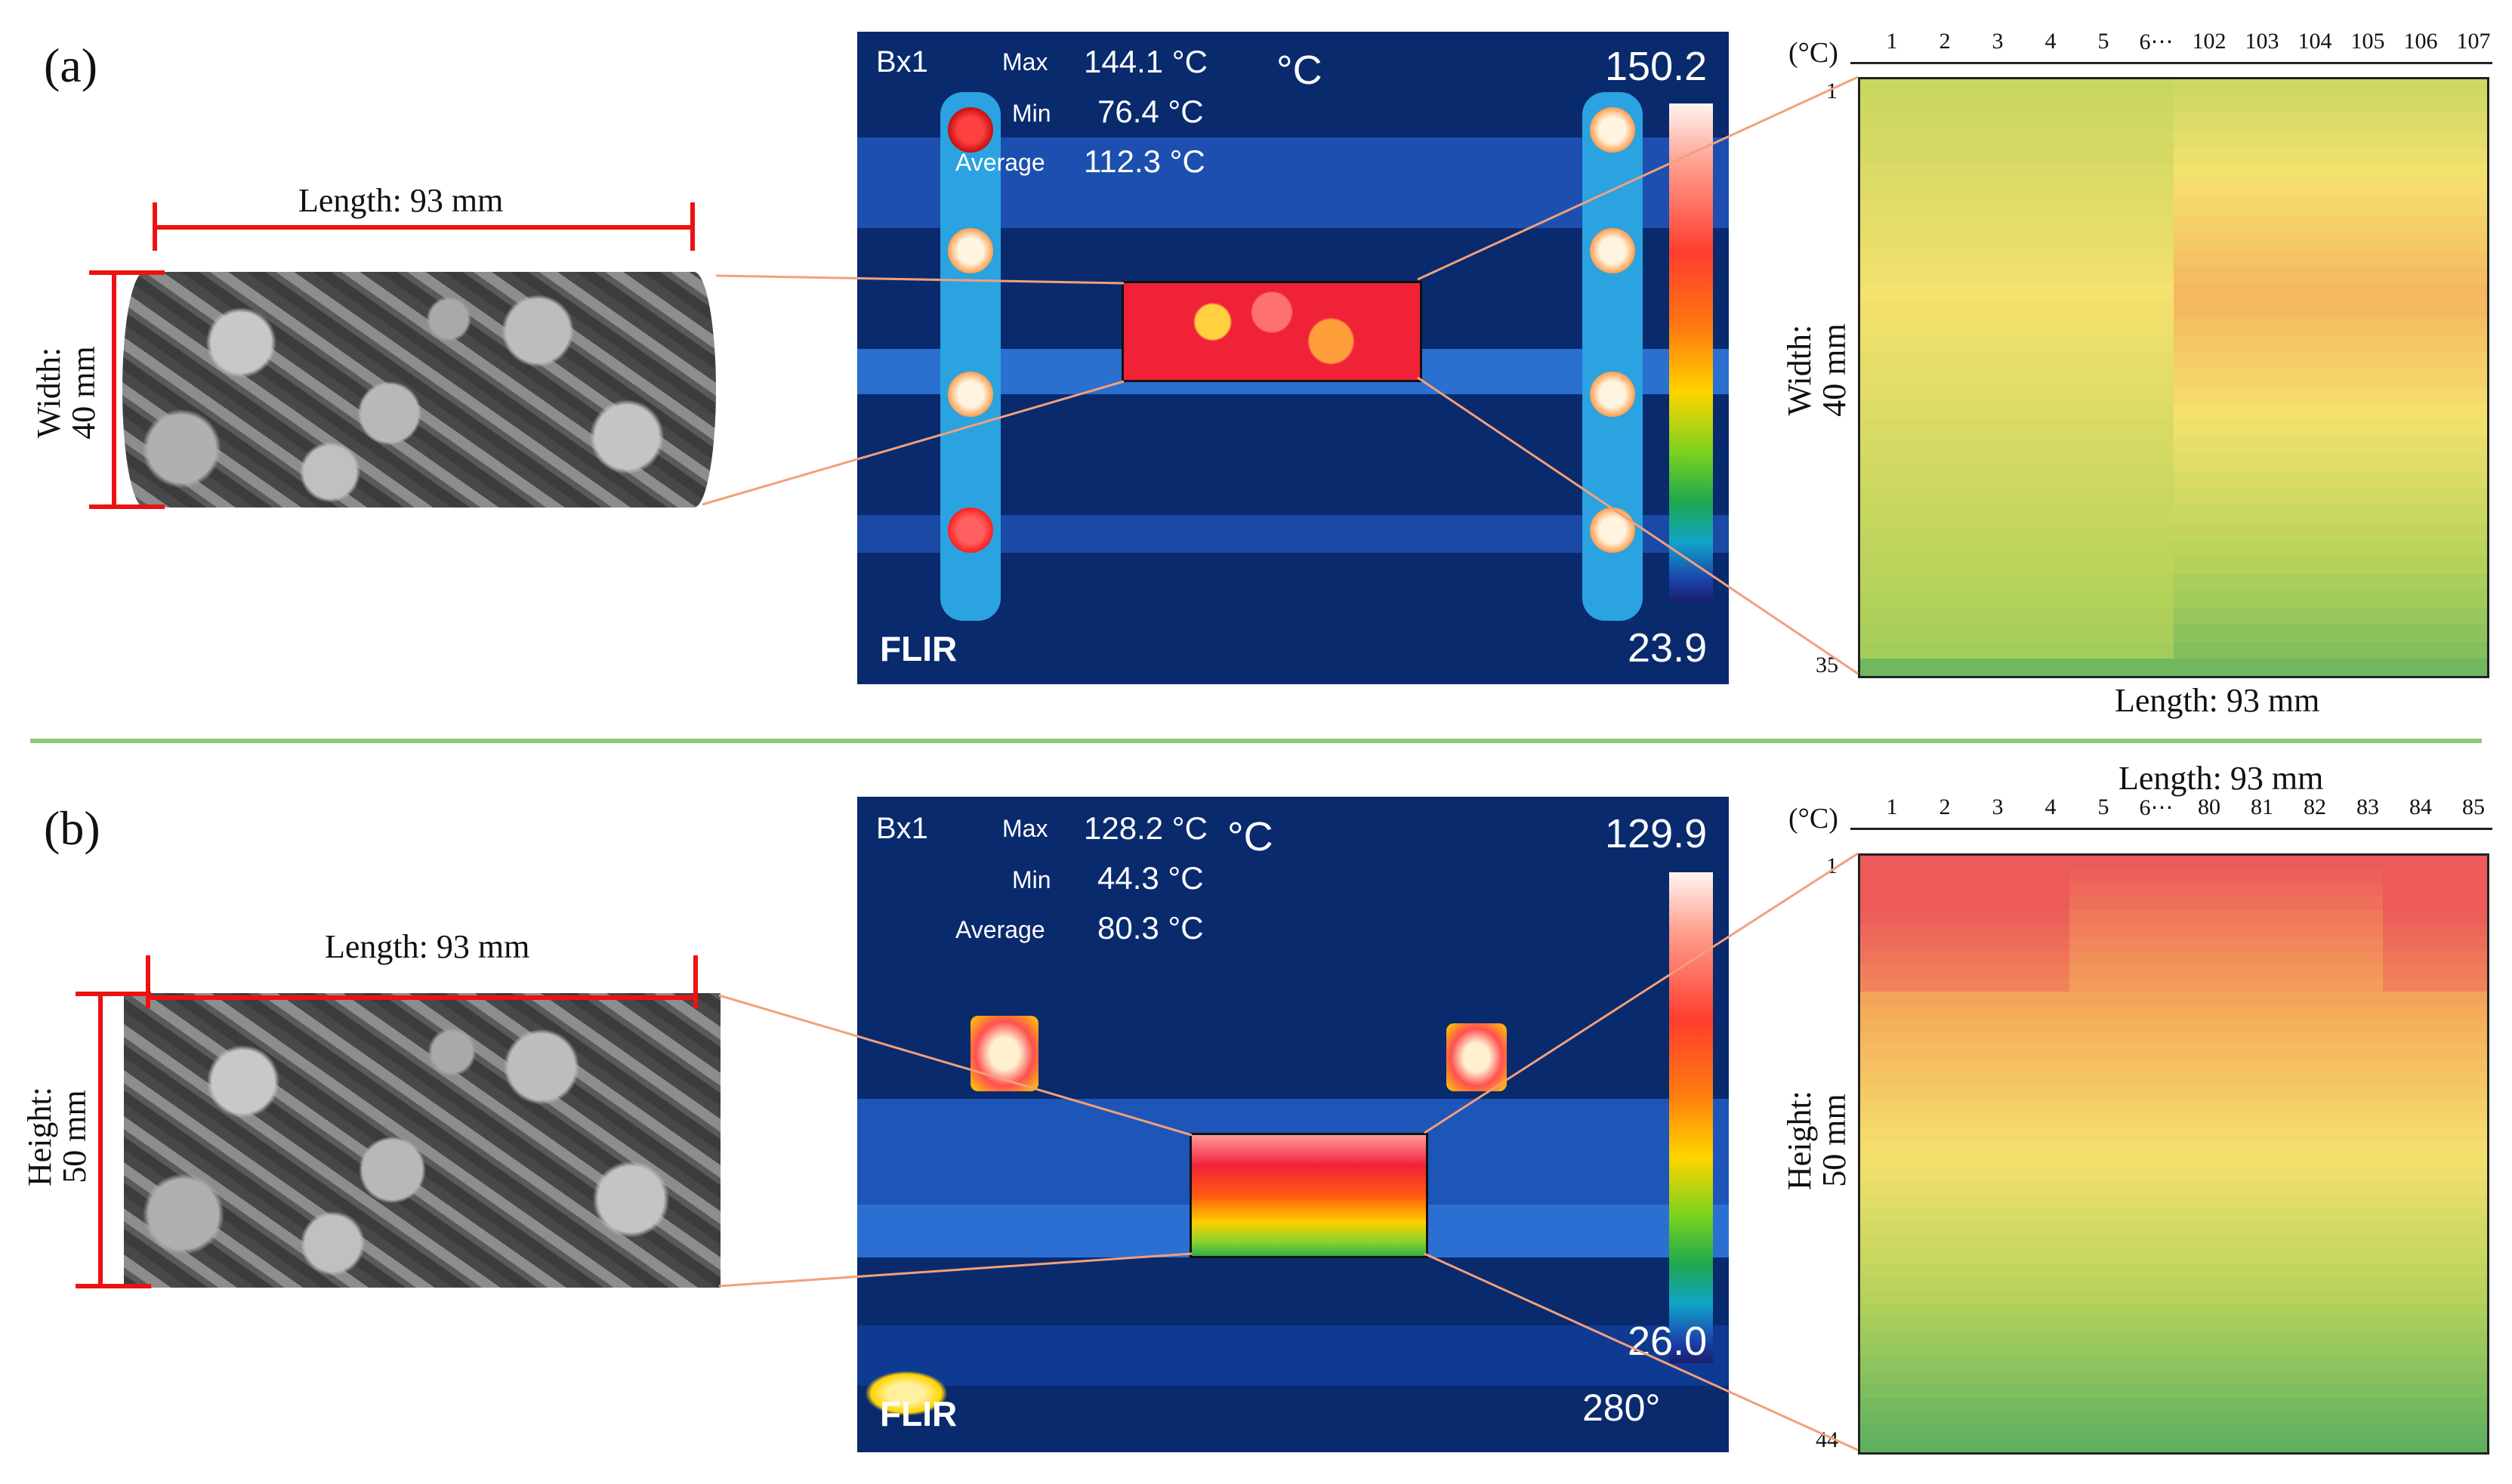  Describe the element at coordinates (148, 981) in the screenshot. I see `length-tick-left-b` at that location.